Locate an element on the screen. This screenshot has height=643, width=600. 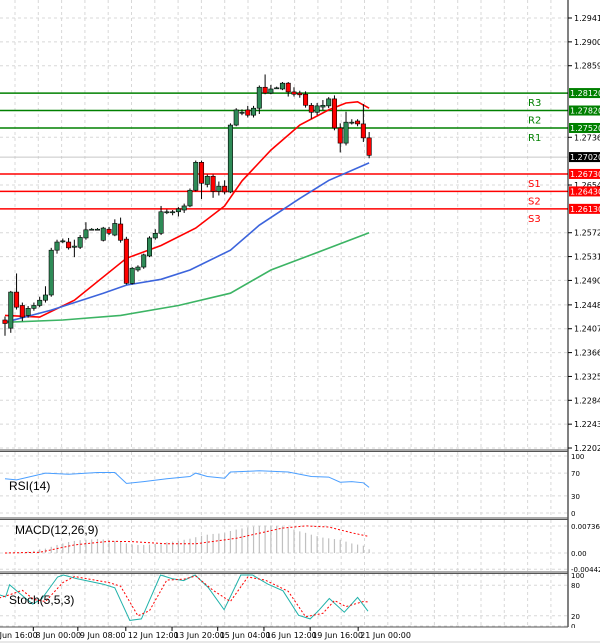
macd-panel: MACD(12,26,9) is located at coordinates (187, 538).